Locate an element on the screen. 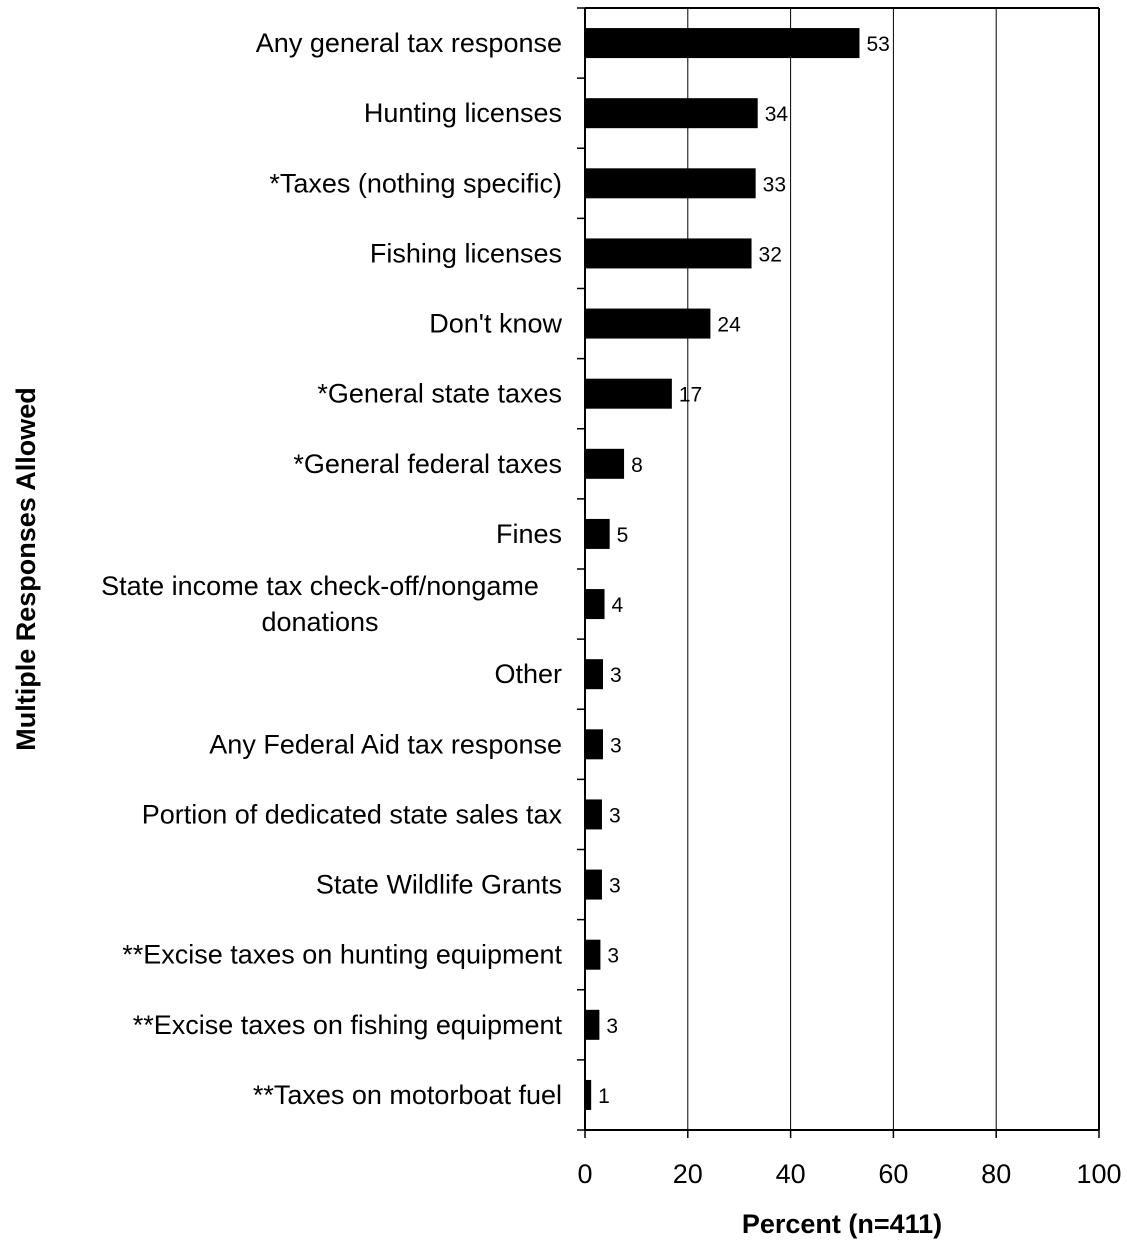  x-axis-title: Percent (n=411) is located at coordinates (842, 1224).